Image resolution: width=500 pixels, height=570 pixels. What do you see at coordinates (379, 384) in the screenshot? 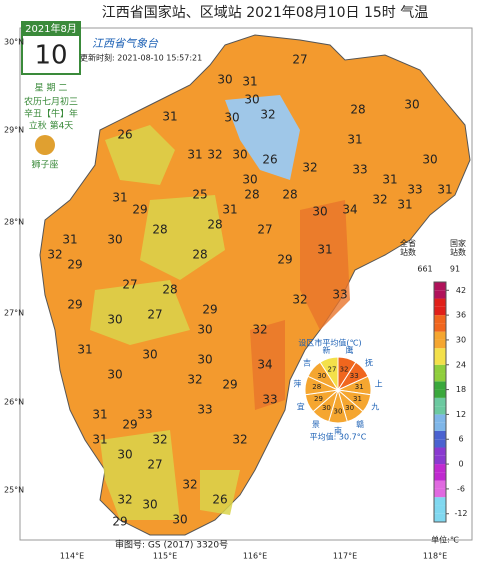
I see `pie-city: 上` at bounding box center [379, 384].